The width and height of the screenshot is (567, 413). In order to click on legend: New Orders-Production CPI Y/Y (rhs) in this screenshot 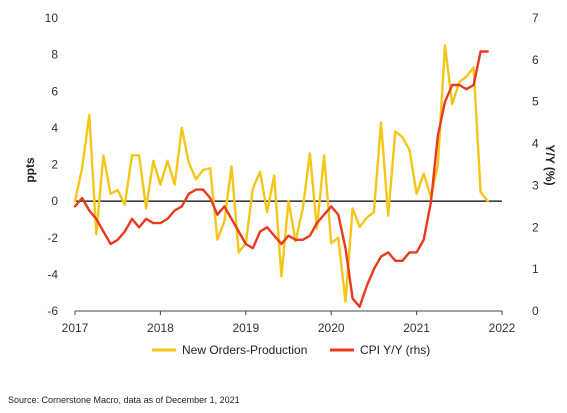, I will do `click(291, 350)`.